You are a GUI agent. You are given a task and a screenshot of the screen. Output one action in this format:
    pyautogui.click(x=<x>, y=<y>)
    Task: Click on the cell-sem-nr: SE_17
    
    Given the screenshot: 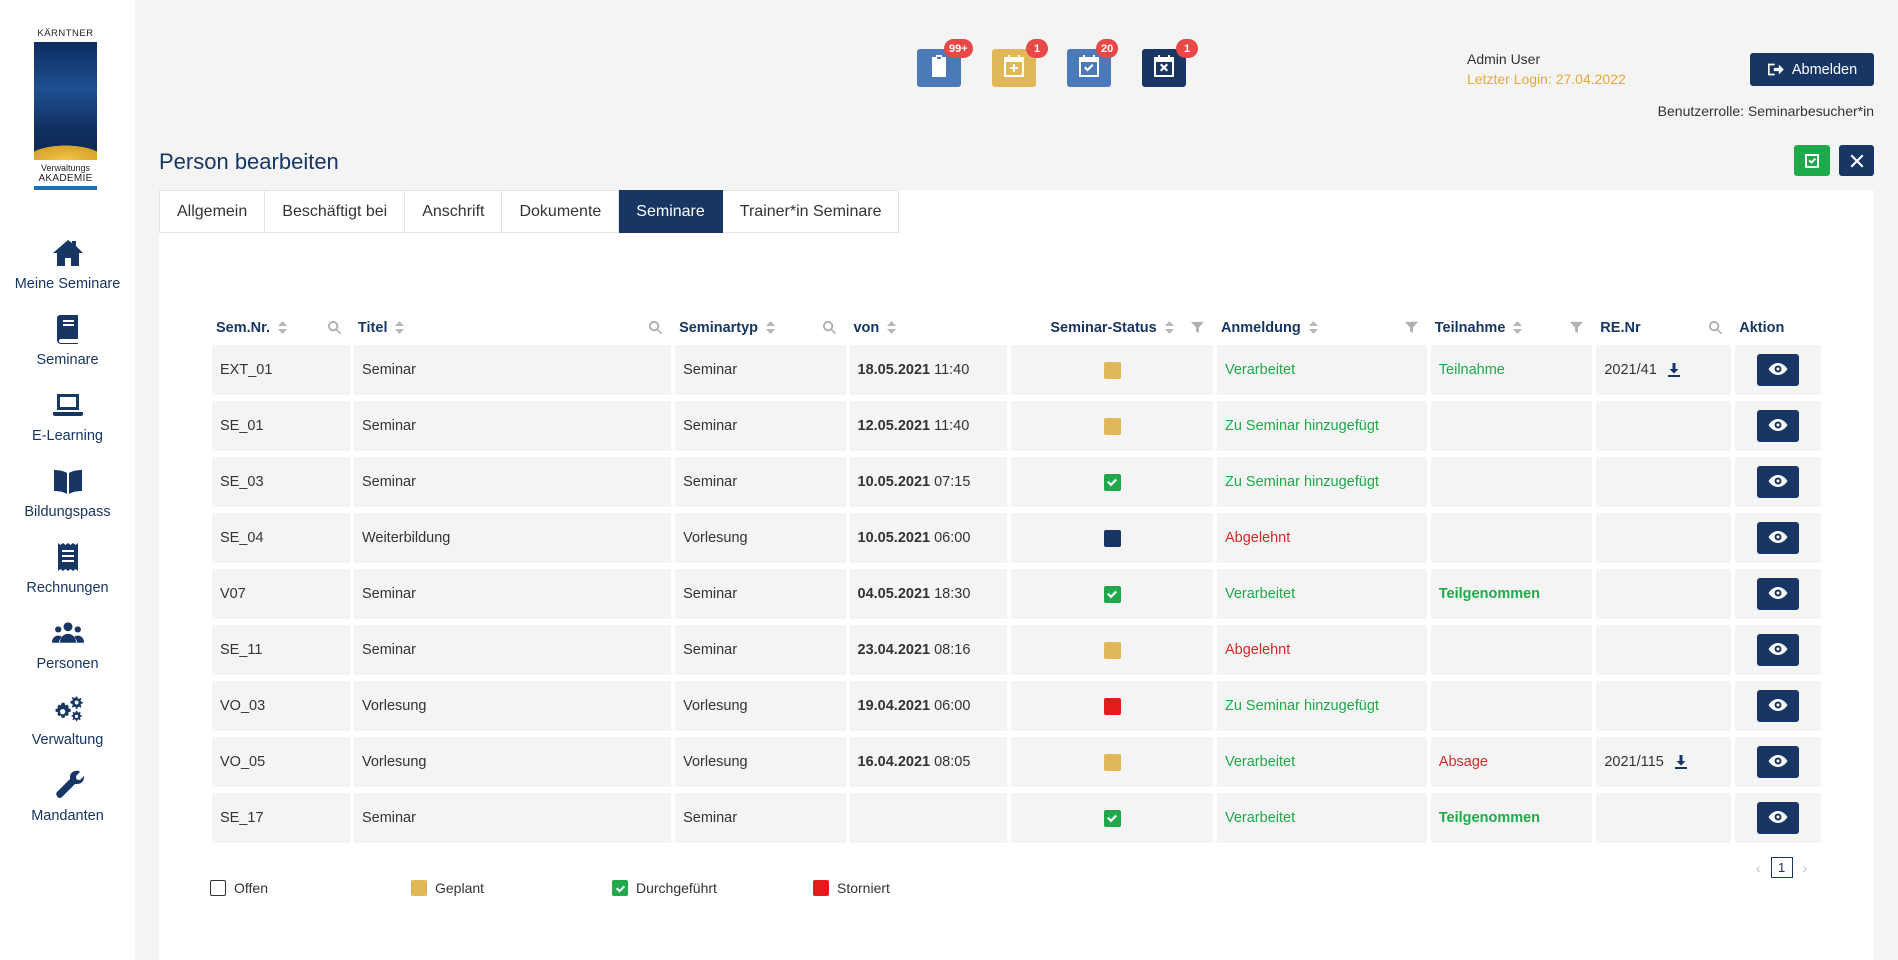 What is the action you would take?
    pyautogui.click(x=281, y=818)
    